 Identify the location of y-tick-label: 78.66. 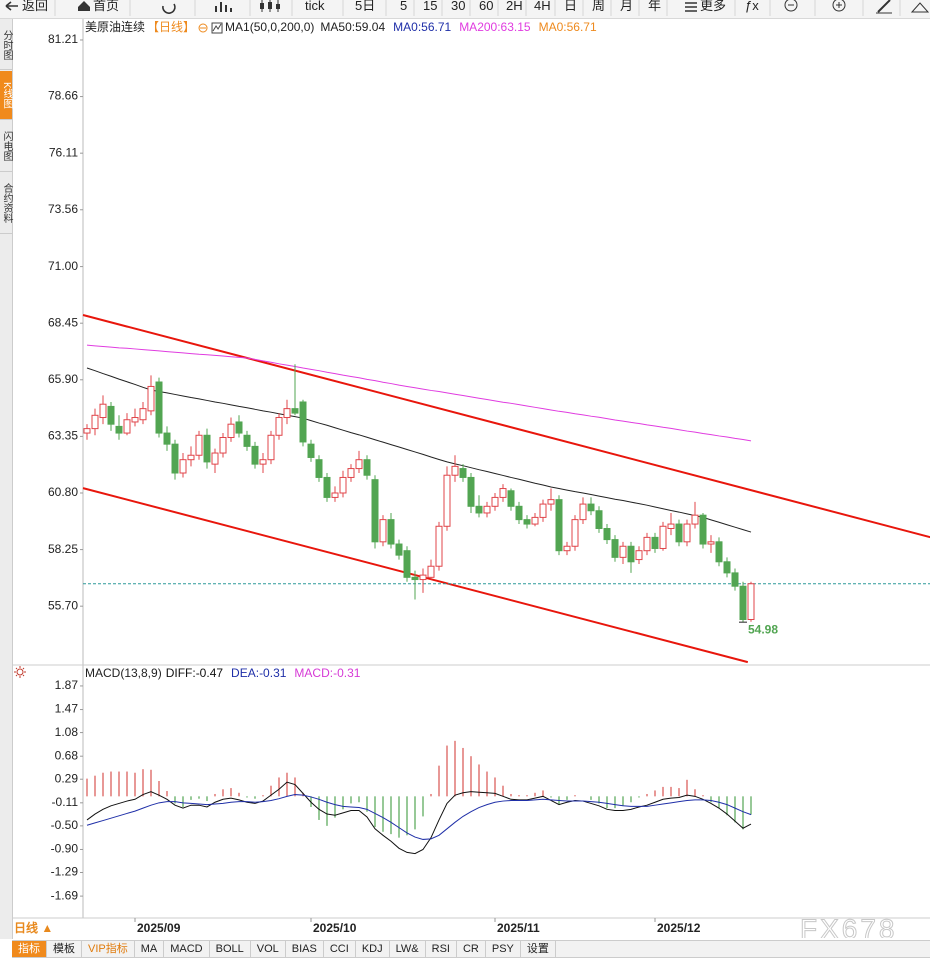
(63, 96).